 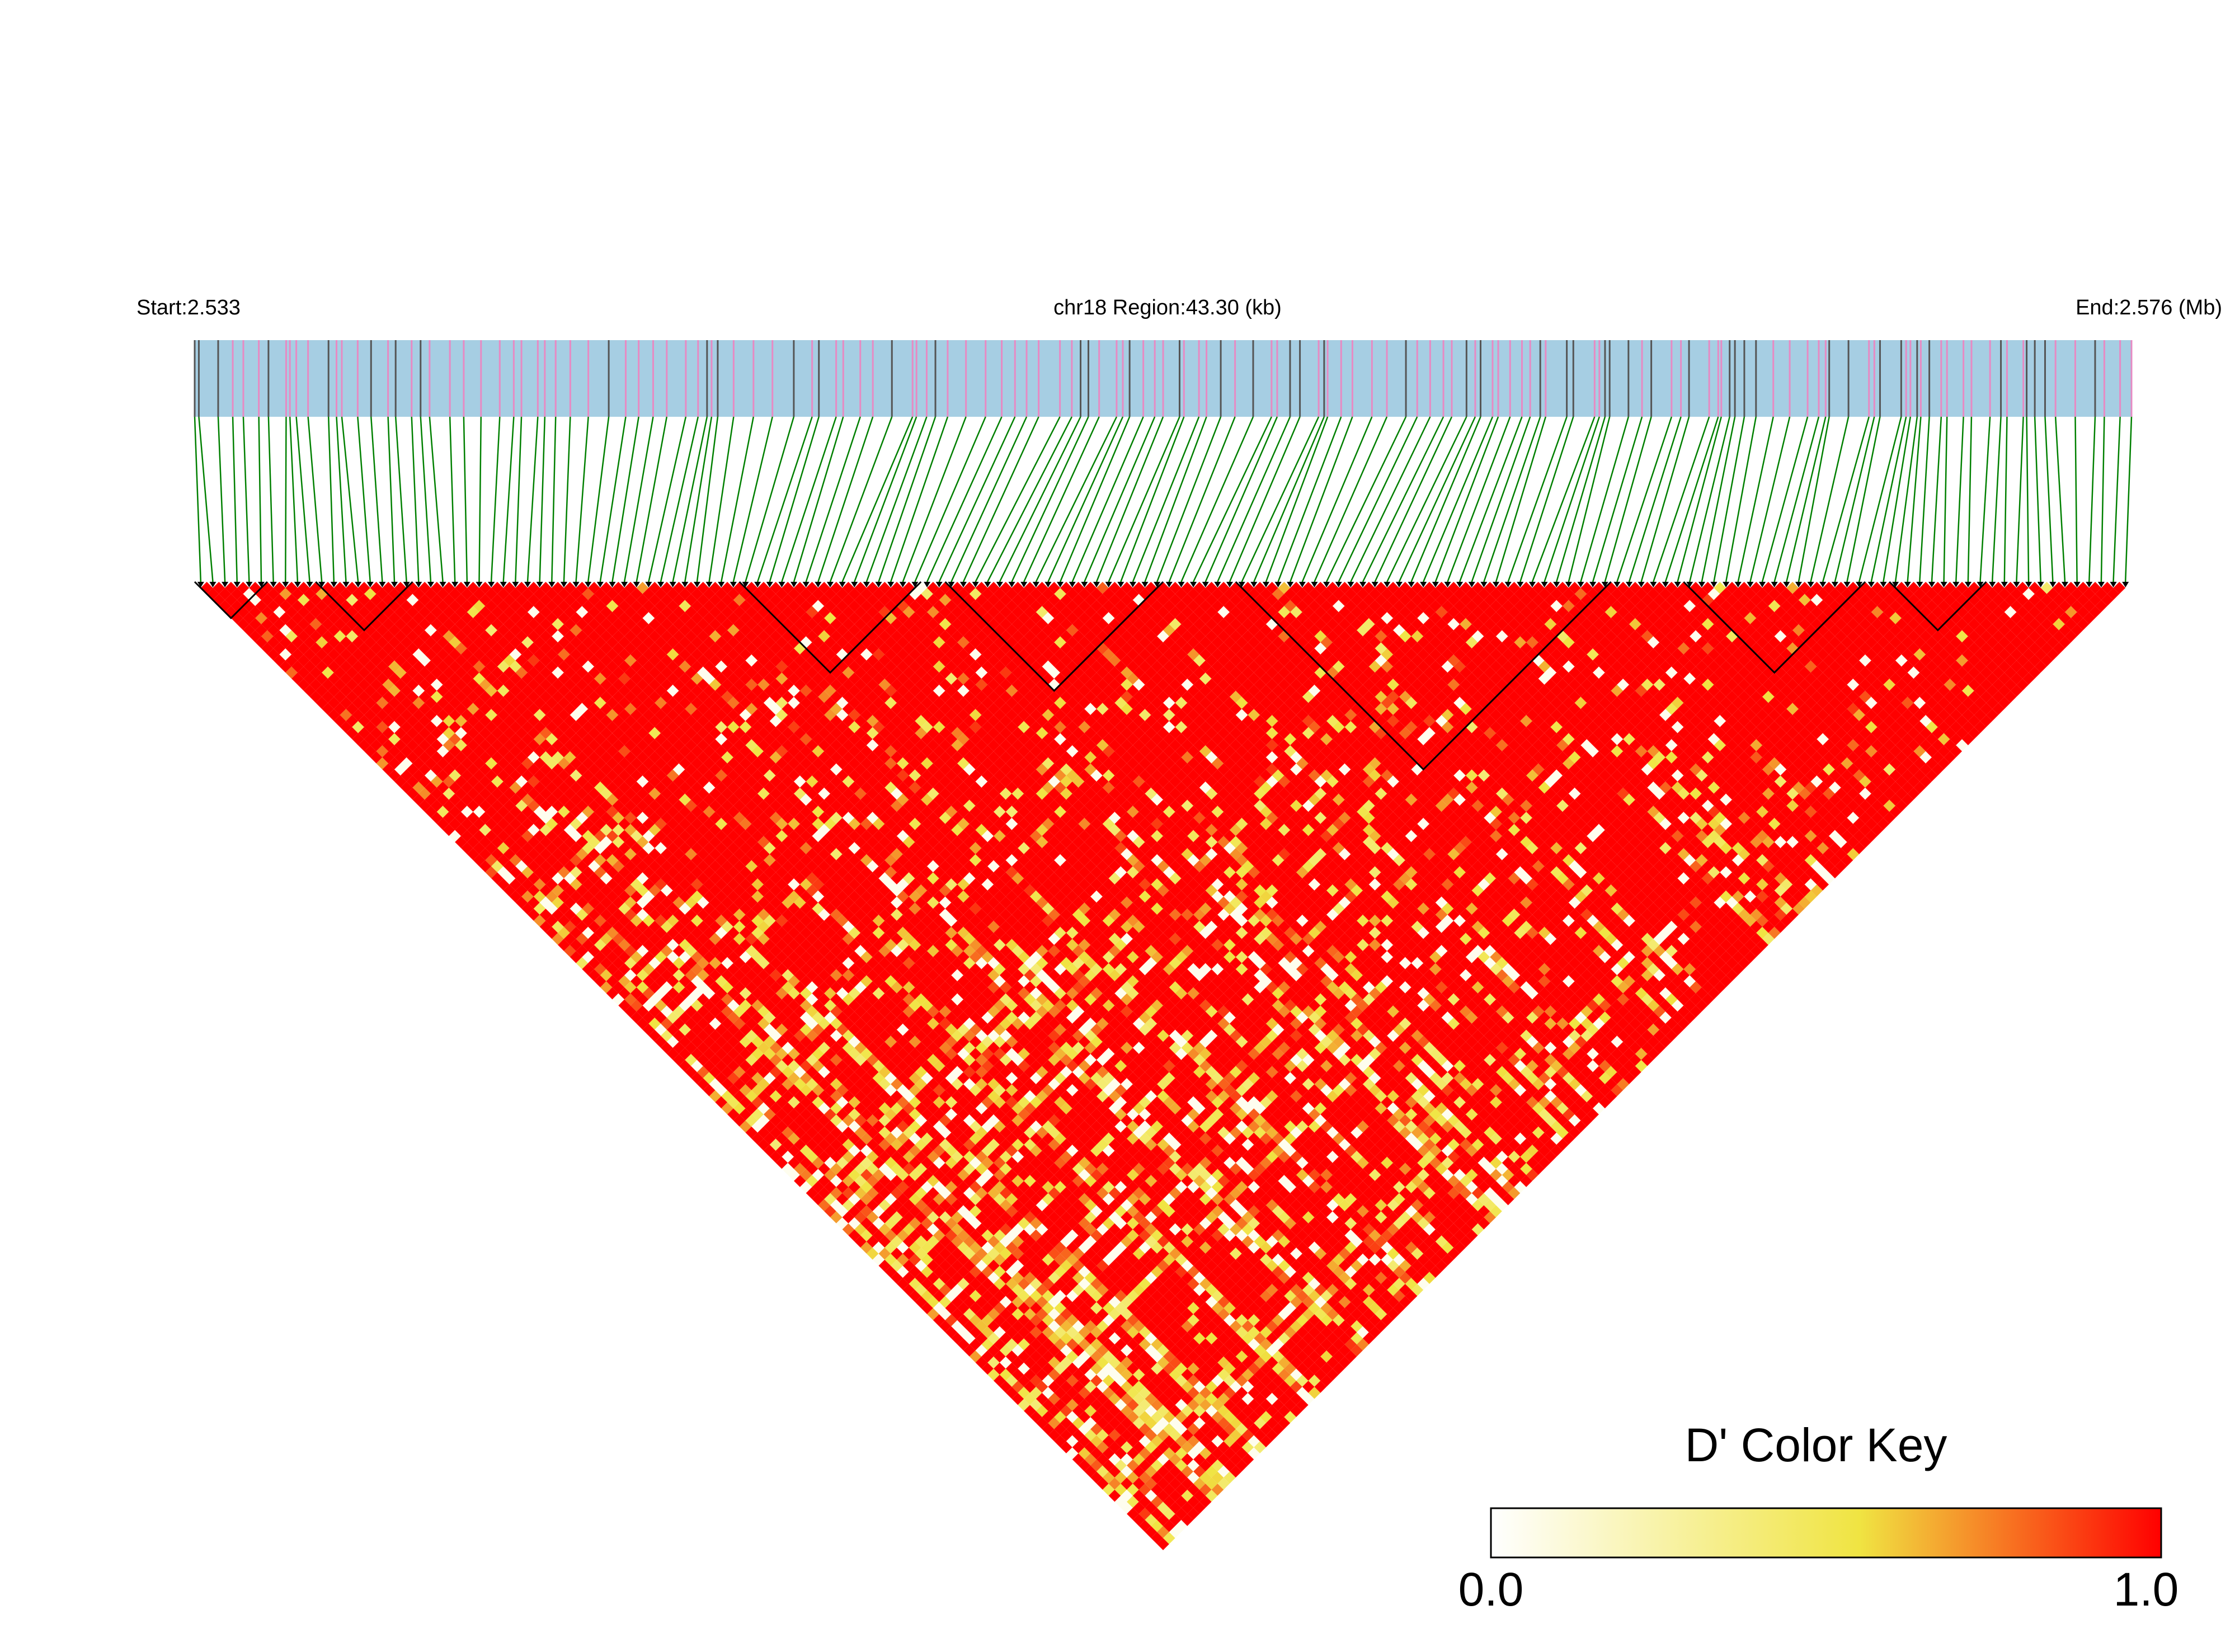 I want to click on region-start-label: Start:2.533, so click(x=189, y=308).